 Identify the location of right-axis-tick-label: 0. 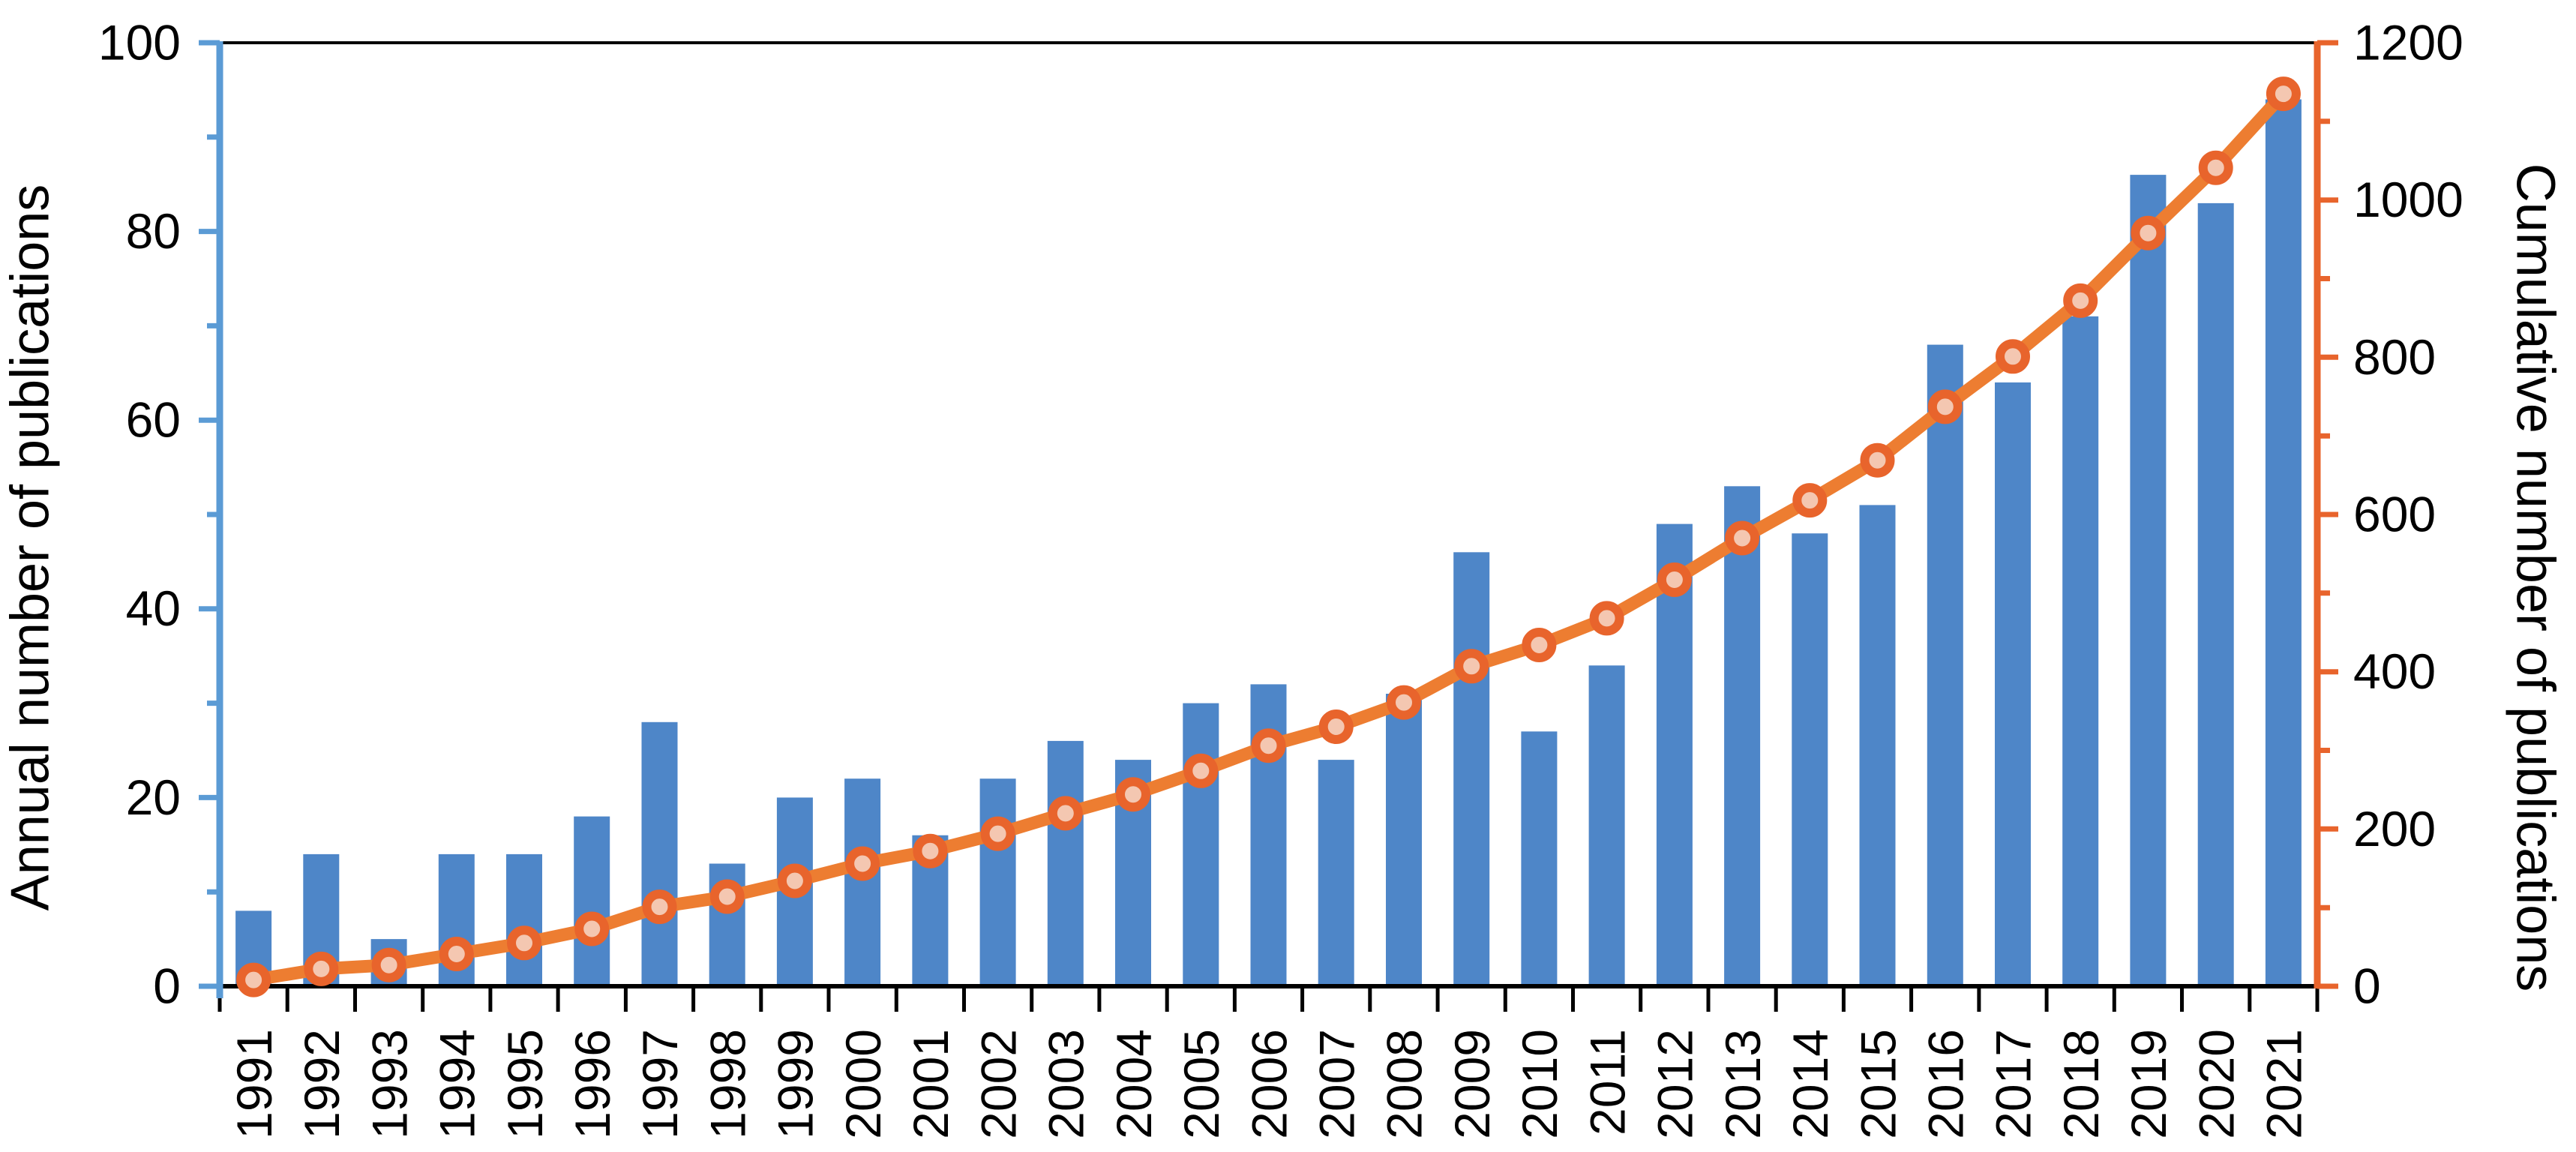
(2367, 985).